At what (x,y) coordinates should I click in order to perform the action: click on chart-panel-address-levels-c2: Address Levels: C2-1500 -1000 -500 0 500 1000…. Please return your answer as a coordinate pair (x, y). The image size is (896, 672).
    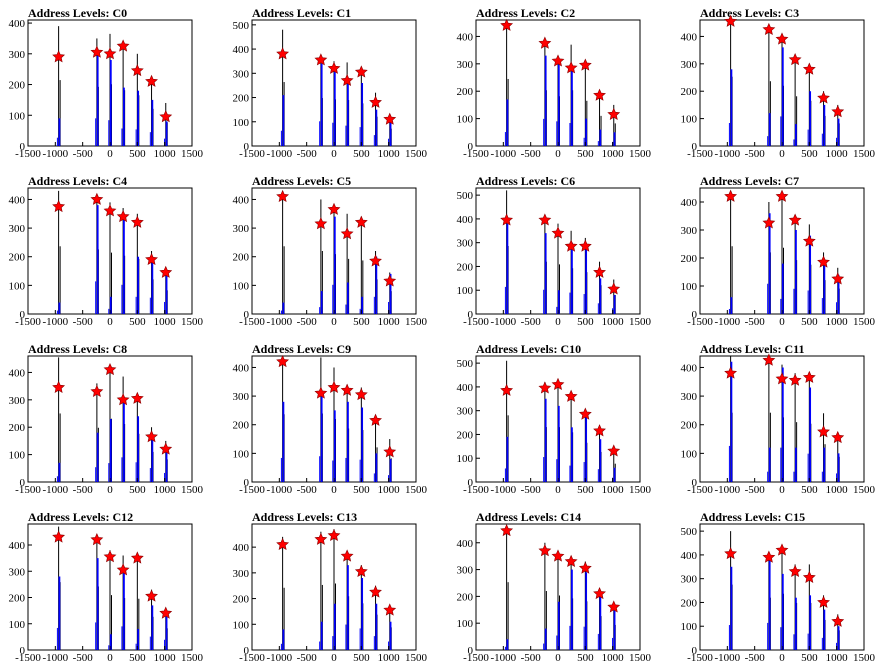
    Looking at the image, I should click on (554, 83).